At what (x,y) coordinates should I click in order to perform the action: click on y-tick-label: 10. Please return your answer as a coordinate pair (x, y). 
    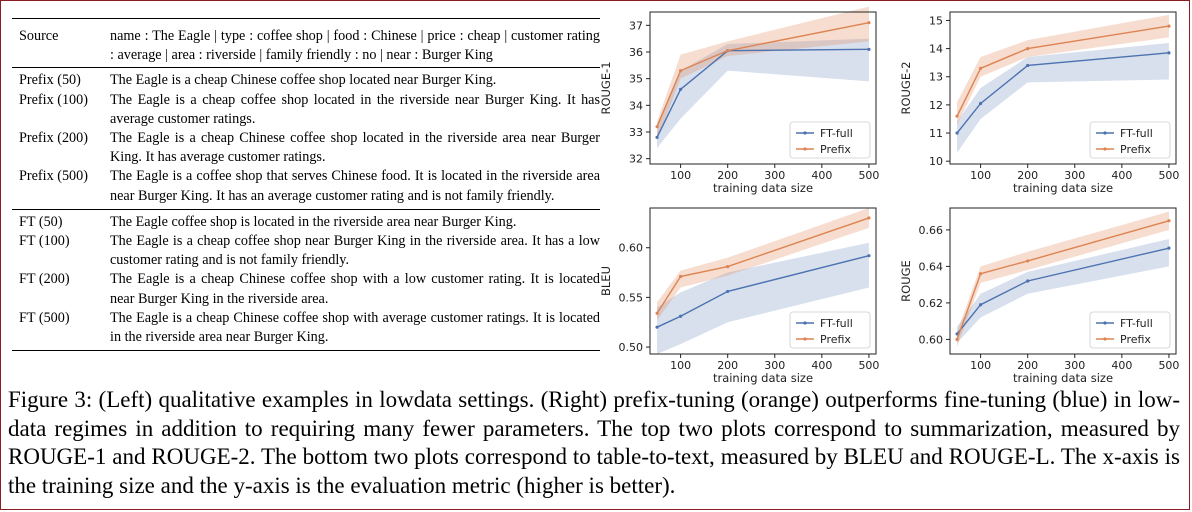
    Looking at the image, I should click on (936, 161).